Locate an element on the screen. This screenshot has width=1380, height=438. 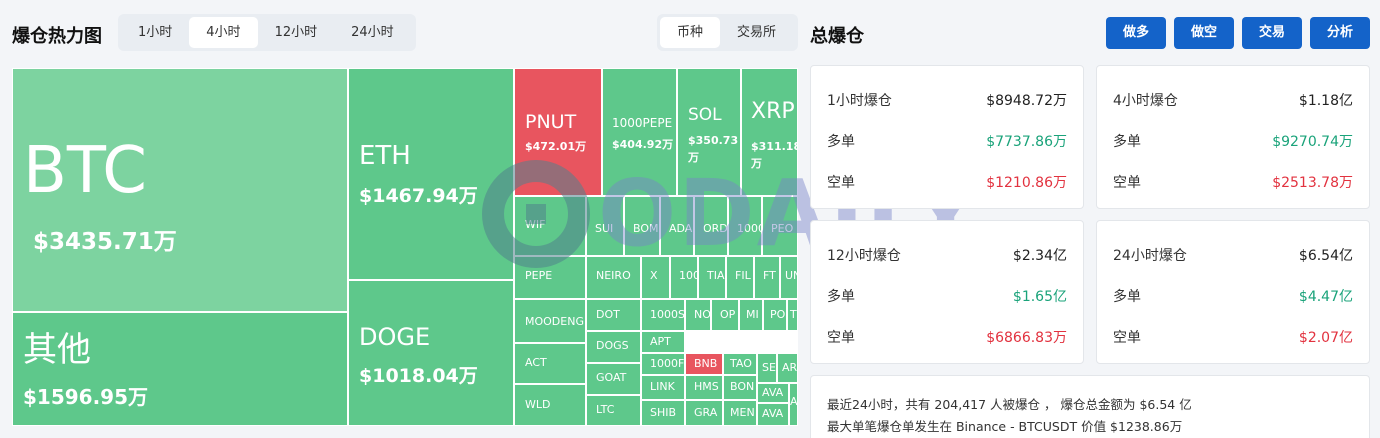
tab-by-coin: 币种 is located at coordinates (690, 32).